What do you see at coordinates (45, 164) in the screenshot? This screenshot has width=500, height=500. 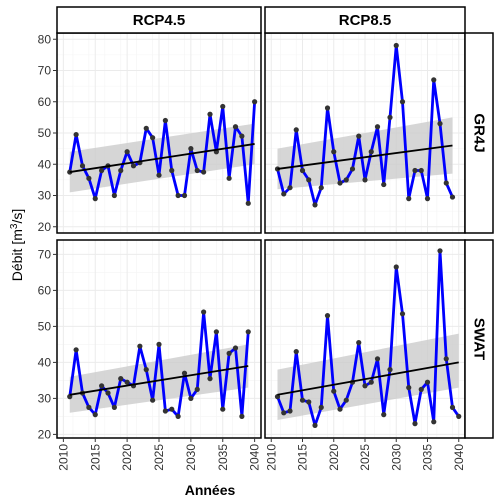 I see `y-tick-label-GR4J-40: 40` at bounding box center [45, 164].